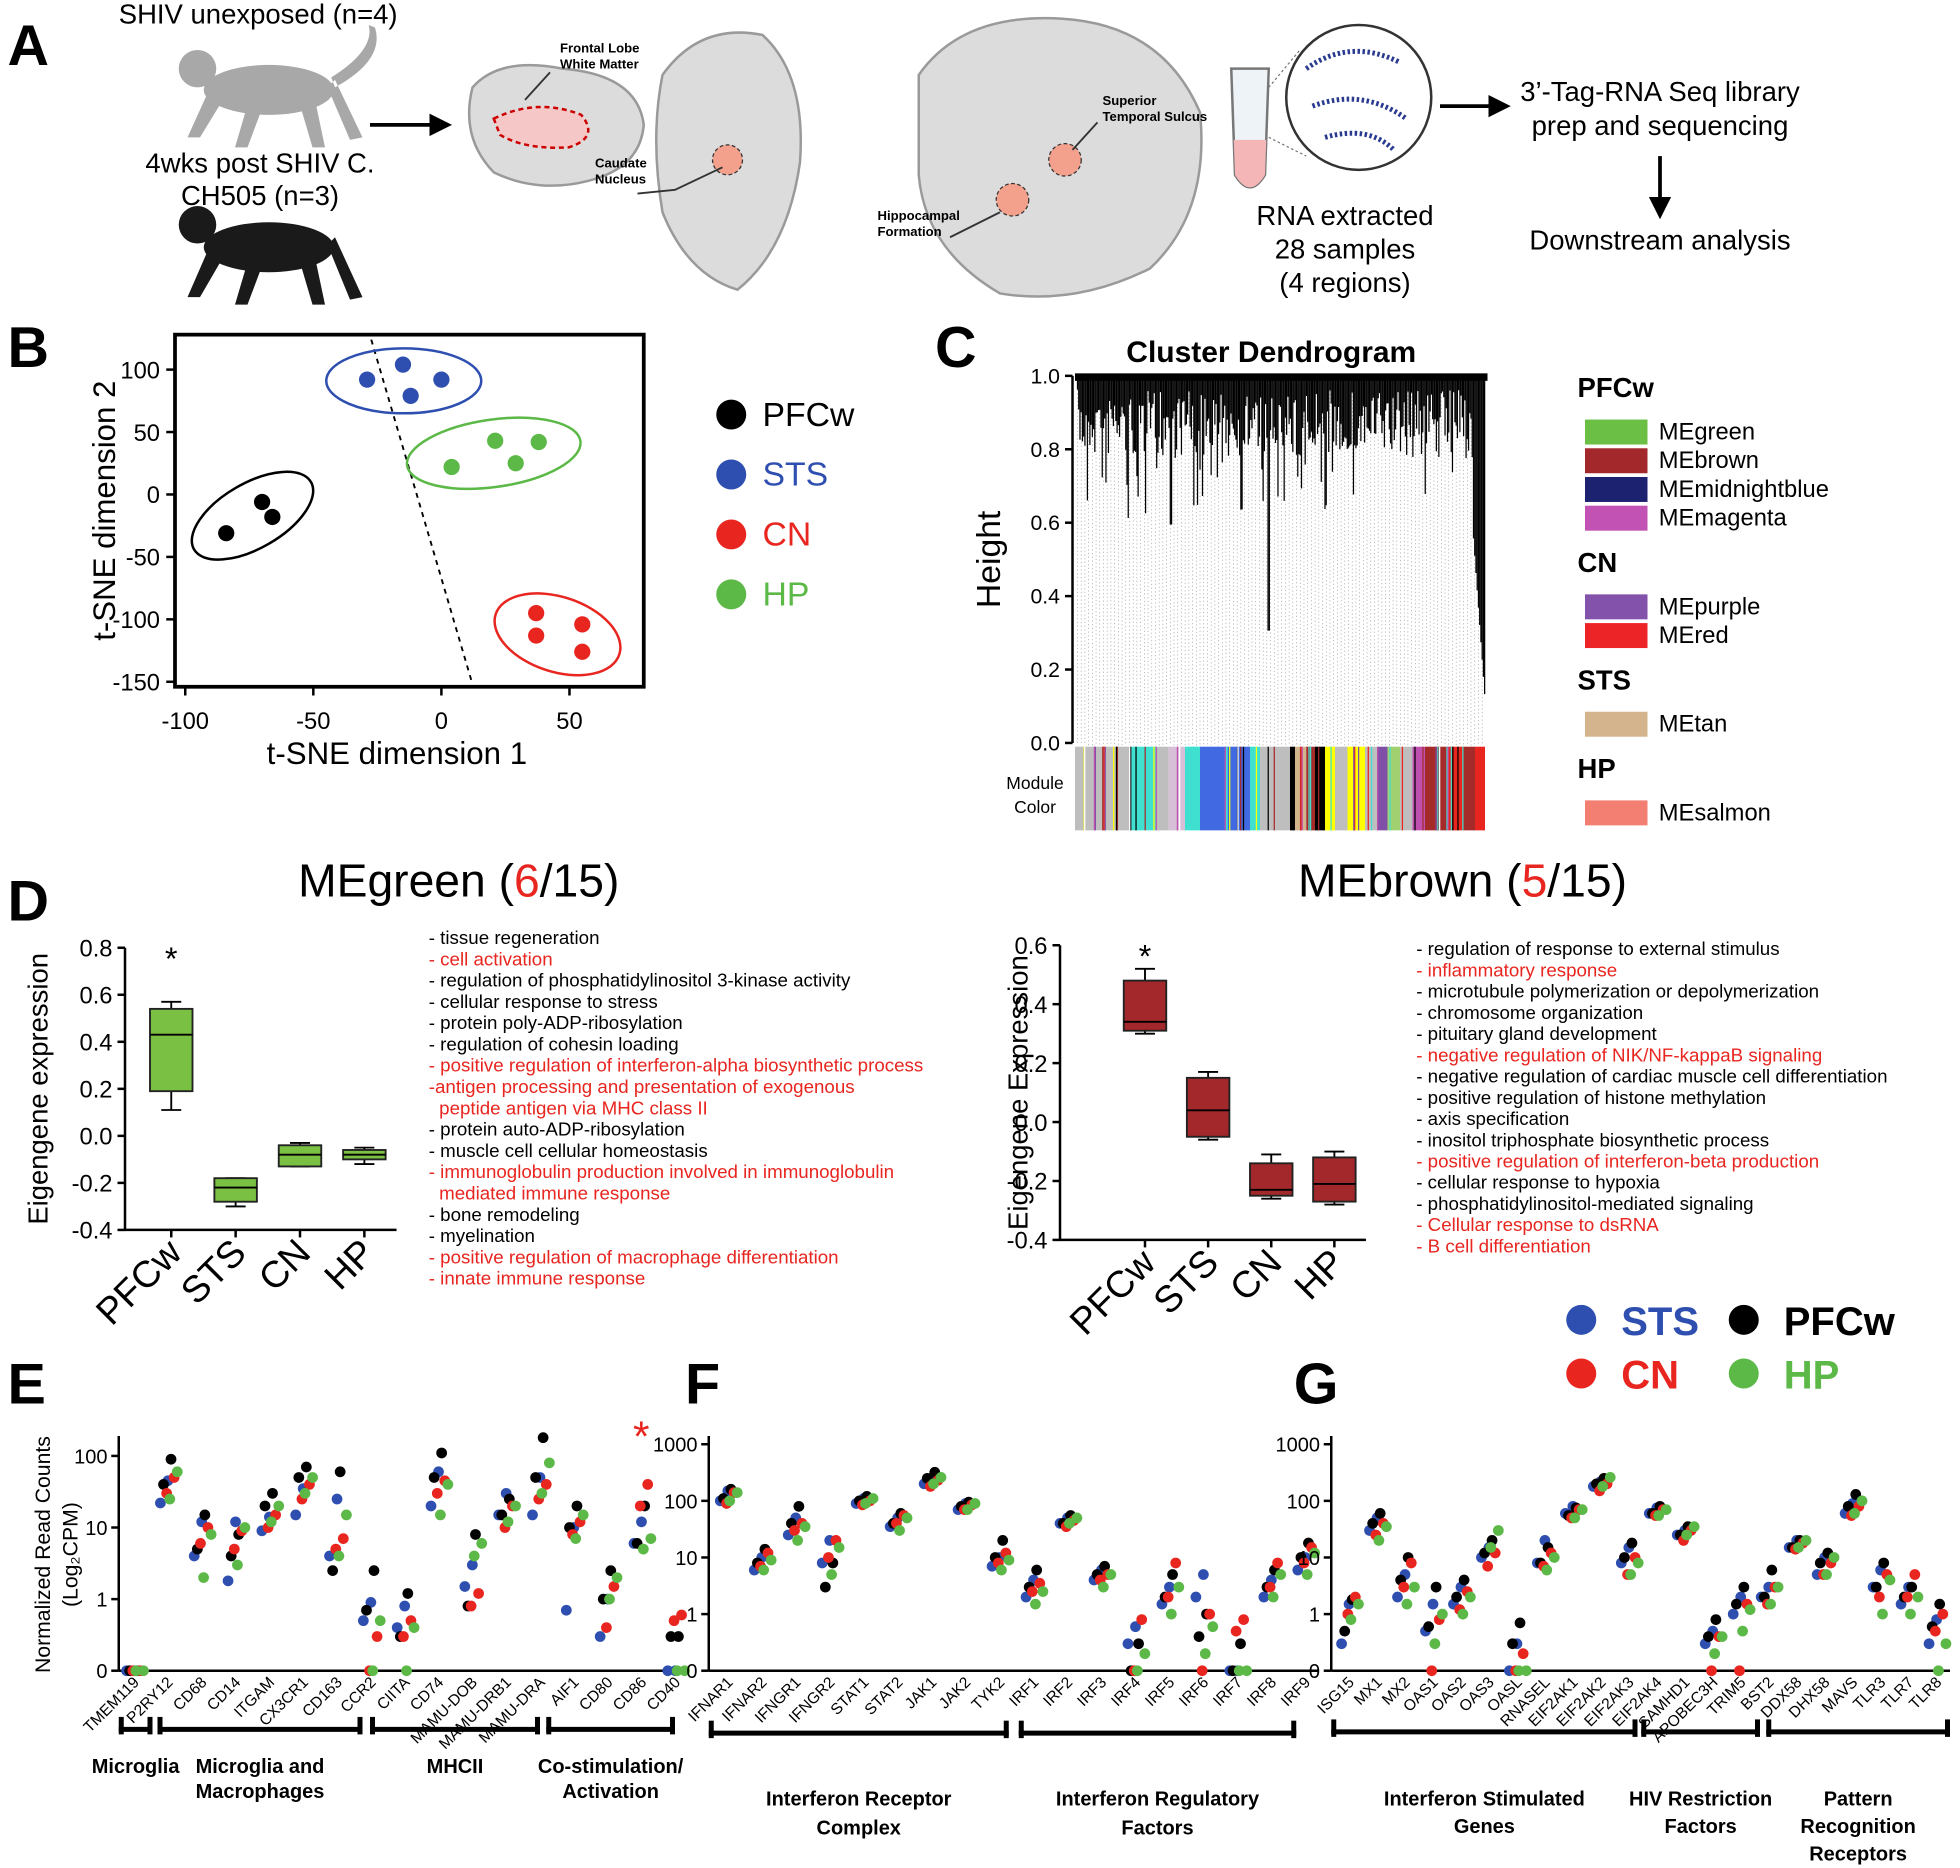 The height and width of the screenshot is (1868, 1960). What do you see at coordinates (541, 127) in the screenshot?
I see `region-pfcw` at bounding box center [541, 127].